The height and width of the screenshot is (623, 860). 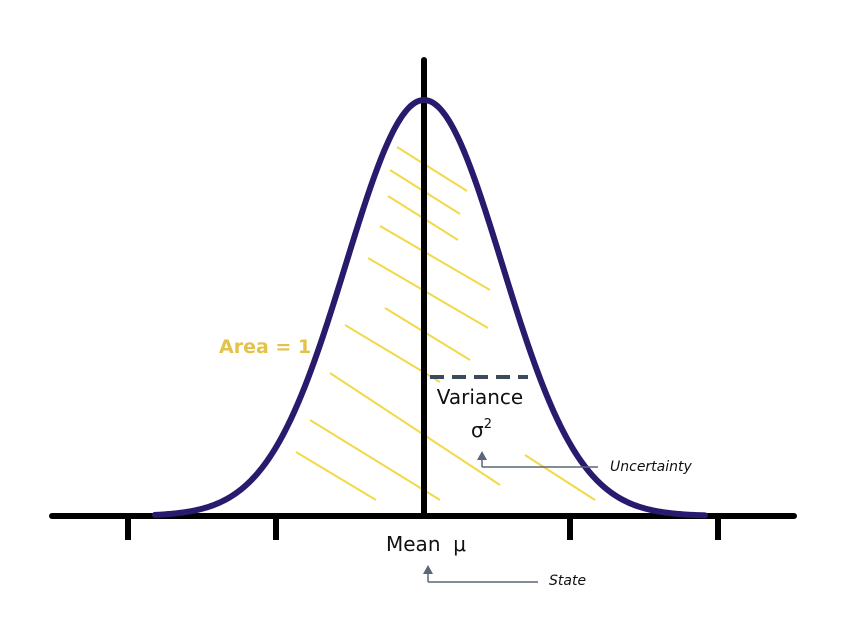 I want to click on mean-label: Mean μ, so click(x=426, y=544).